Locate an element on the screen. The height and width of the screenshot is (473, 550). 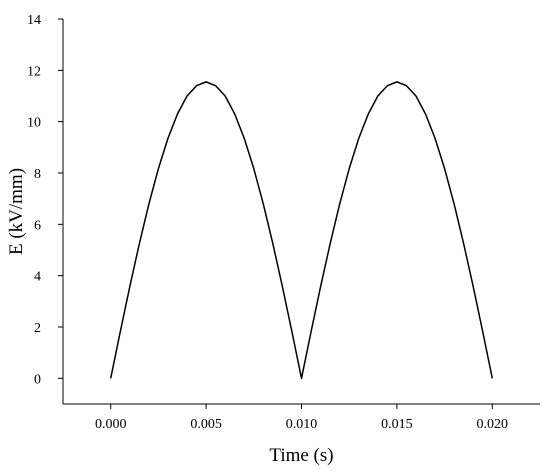
x-tick-label: 0.005 is located at coordinates (206, 424).